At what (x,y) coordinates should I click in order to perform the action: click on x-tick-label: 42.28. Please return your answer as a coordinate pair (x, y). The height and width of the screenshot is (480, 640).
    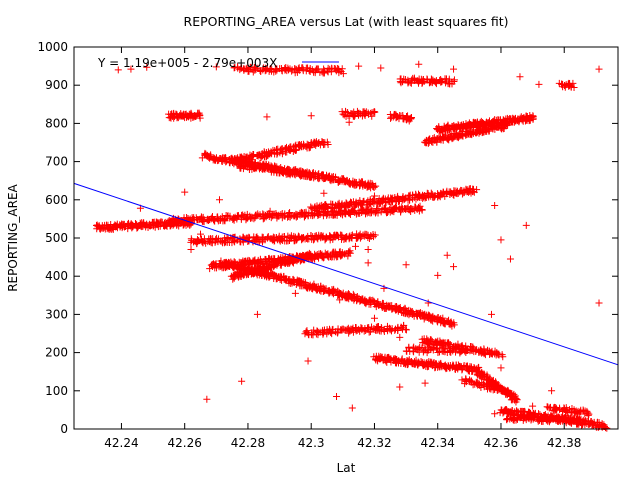
    Looking at the image, I should click on (248, 443).